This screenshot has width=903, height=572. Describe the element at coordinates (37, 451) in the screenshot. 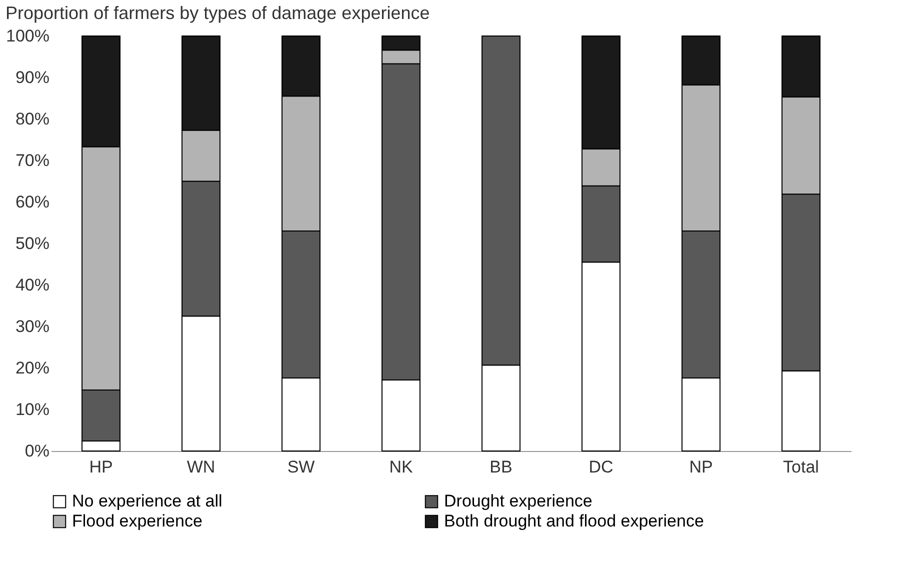

I see `y-tick-label: 0%` at that location.